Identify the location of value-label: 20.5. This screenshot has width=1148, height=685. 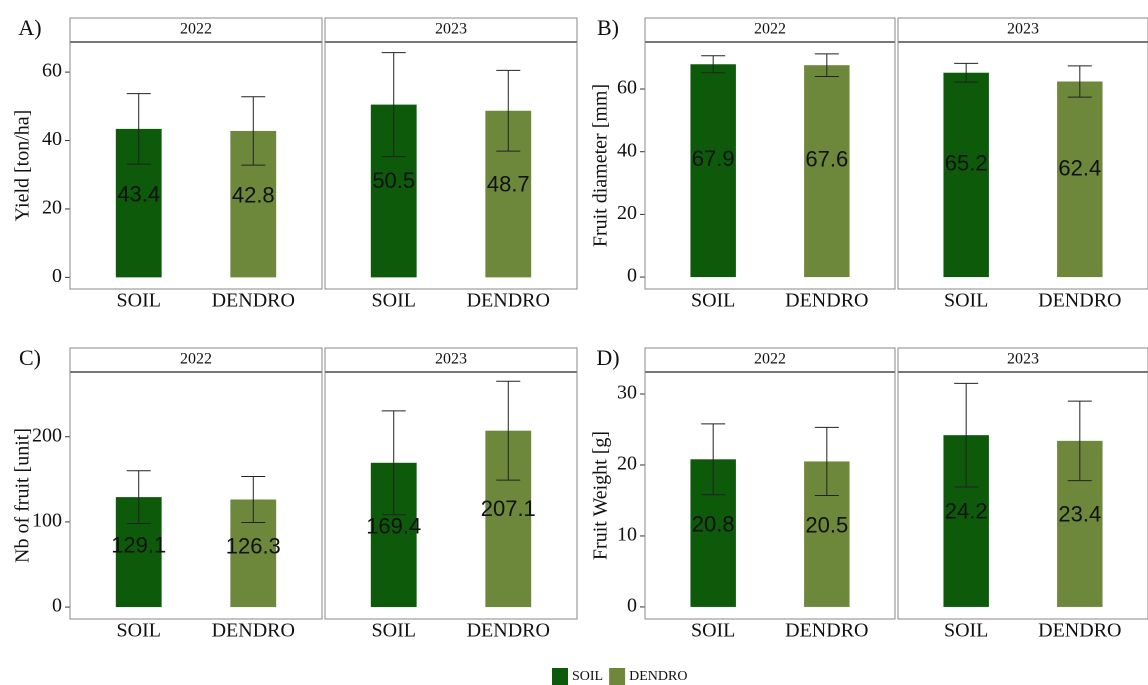
(826, 525).